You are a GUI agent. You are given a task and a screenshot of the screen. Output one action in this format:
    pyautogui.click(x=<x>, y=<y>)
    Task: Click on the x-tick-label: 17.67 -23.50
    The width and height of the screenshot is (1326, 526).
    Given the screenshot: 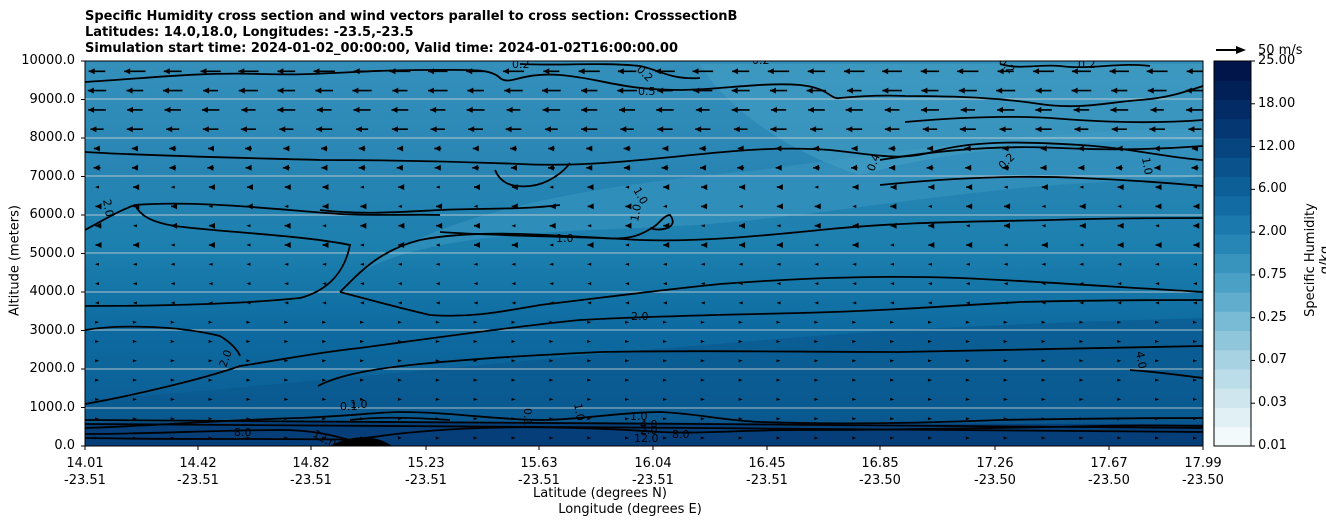 What is the action you would take?
    pyautogui.click(x=1109, y=472)
    